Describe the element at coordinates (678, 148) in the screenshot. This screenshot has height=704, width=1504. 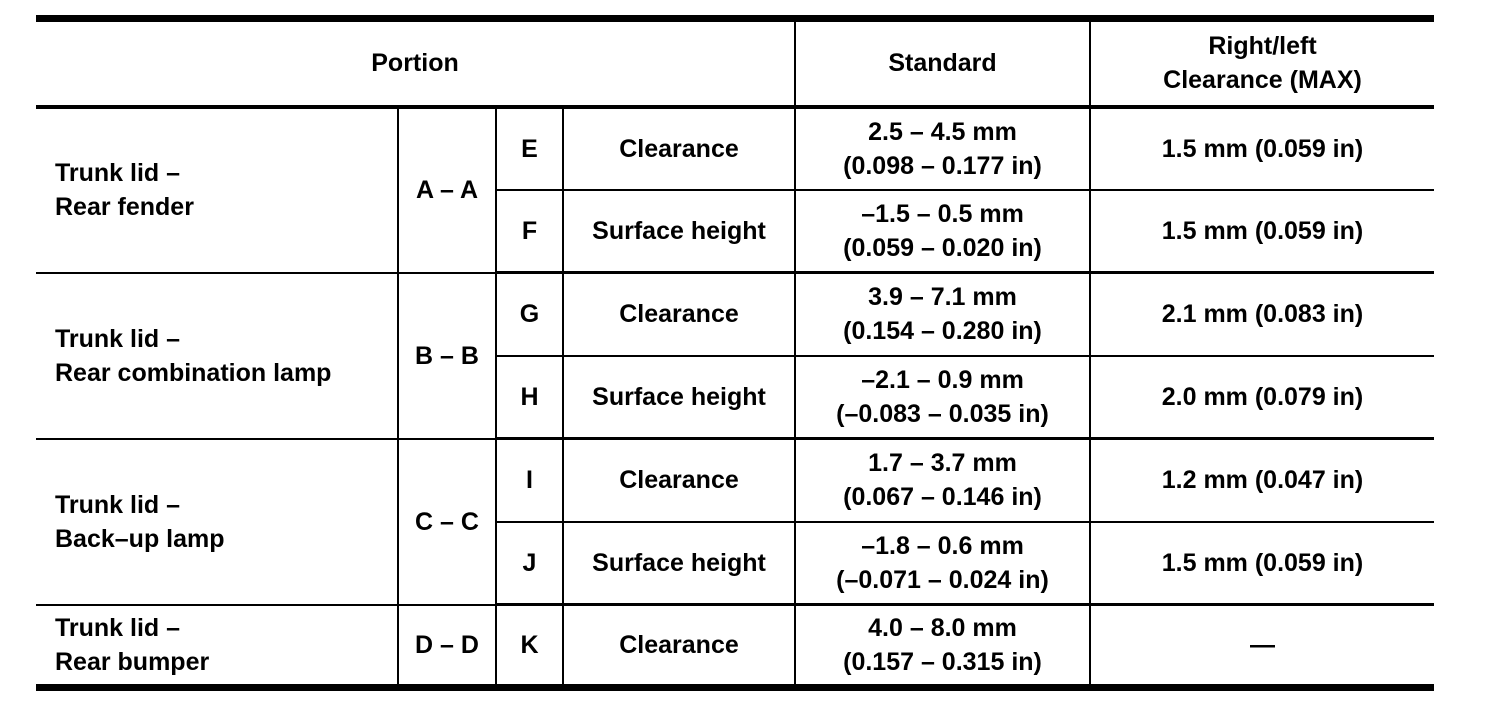
I see `measure-cell-e: Clearance` at that location.